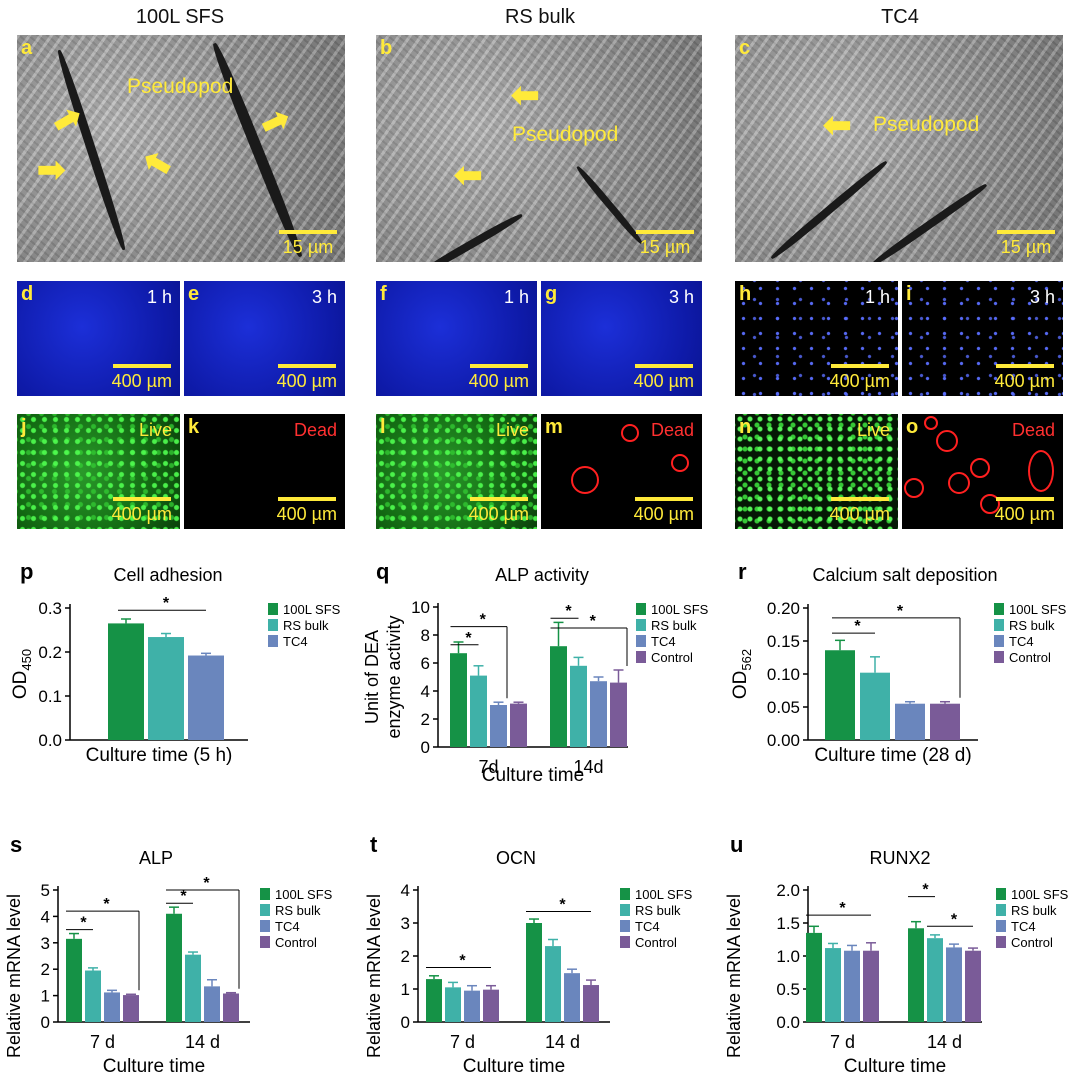 Image resolution: width=1080 pixels, height=1090 pixels. Describe the element at coordinates (24, 427) in the screenshot. I see `panel-label: j` at that location.